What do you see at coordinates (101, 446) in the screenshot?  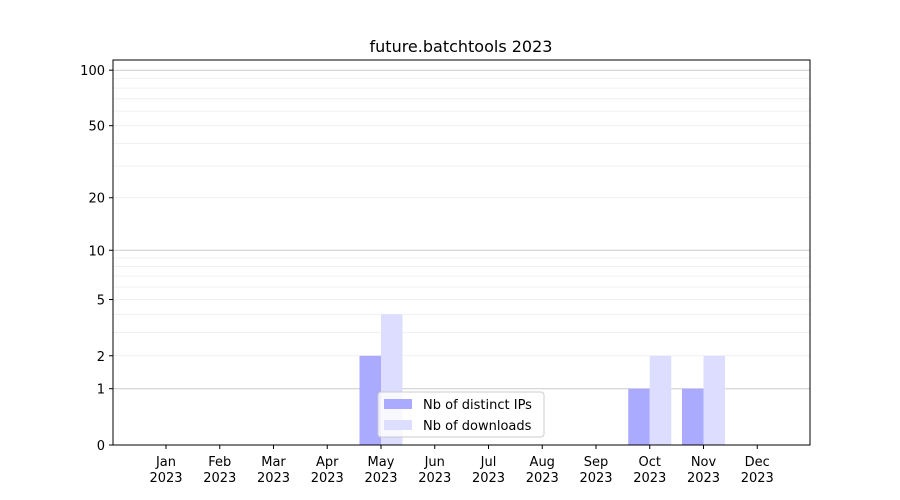 I see `y-tick-label: 0` at bounding box center [101, 446].